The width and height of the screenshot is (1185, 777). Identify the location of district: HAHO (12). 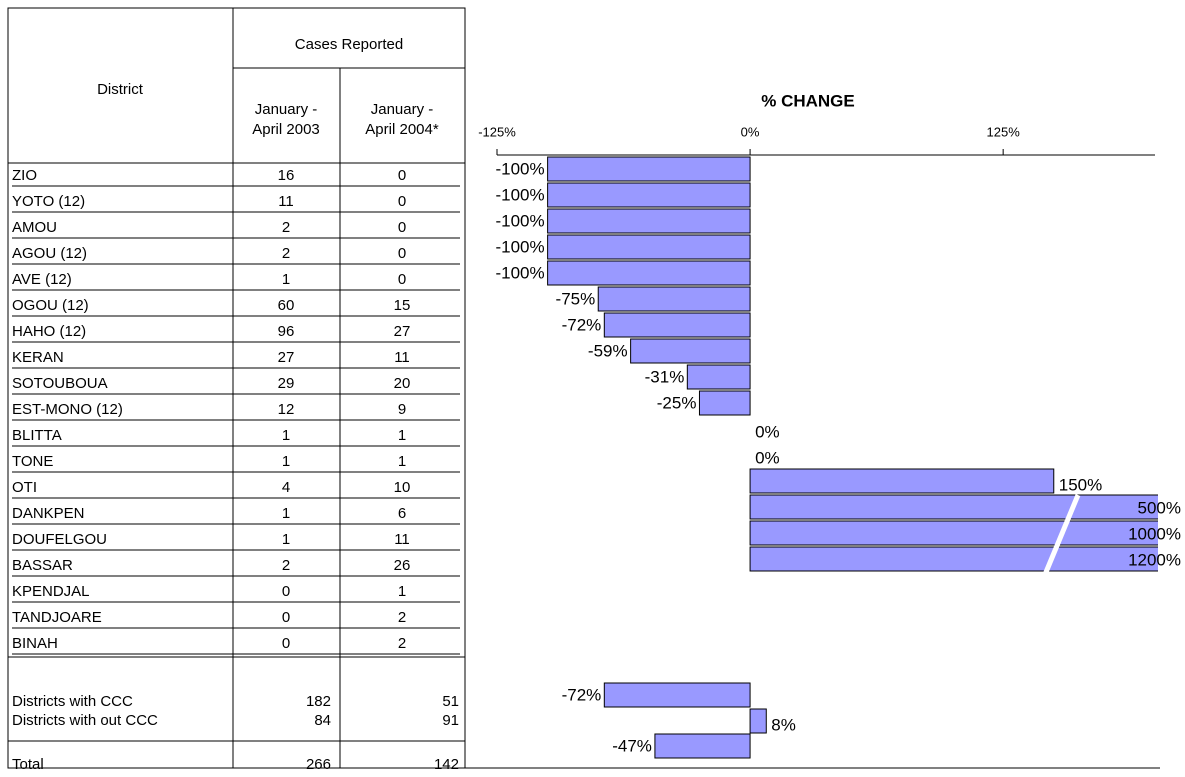
(49, 331).